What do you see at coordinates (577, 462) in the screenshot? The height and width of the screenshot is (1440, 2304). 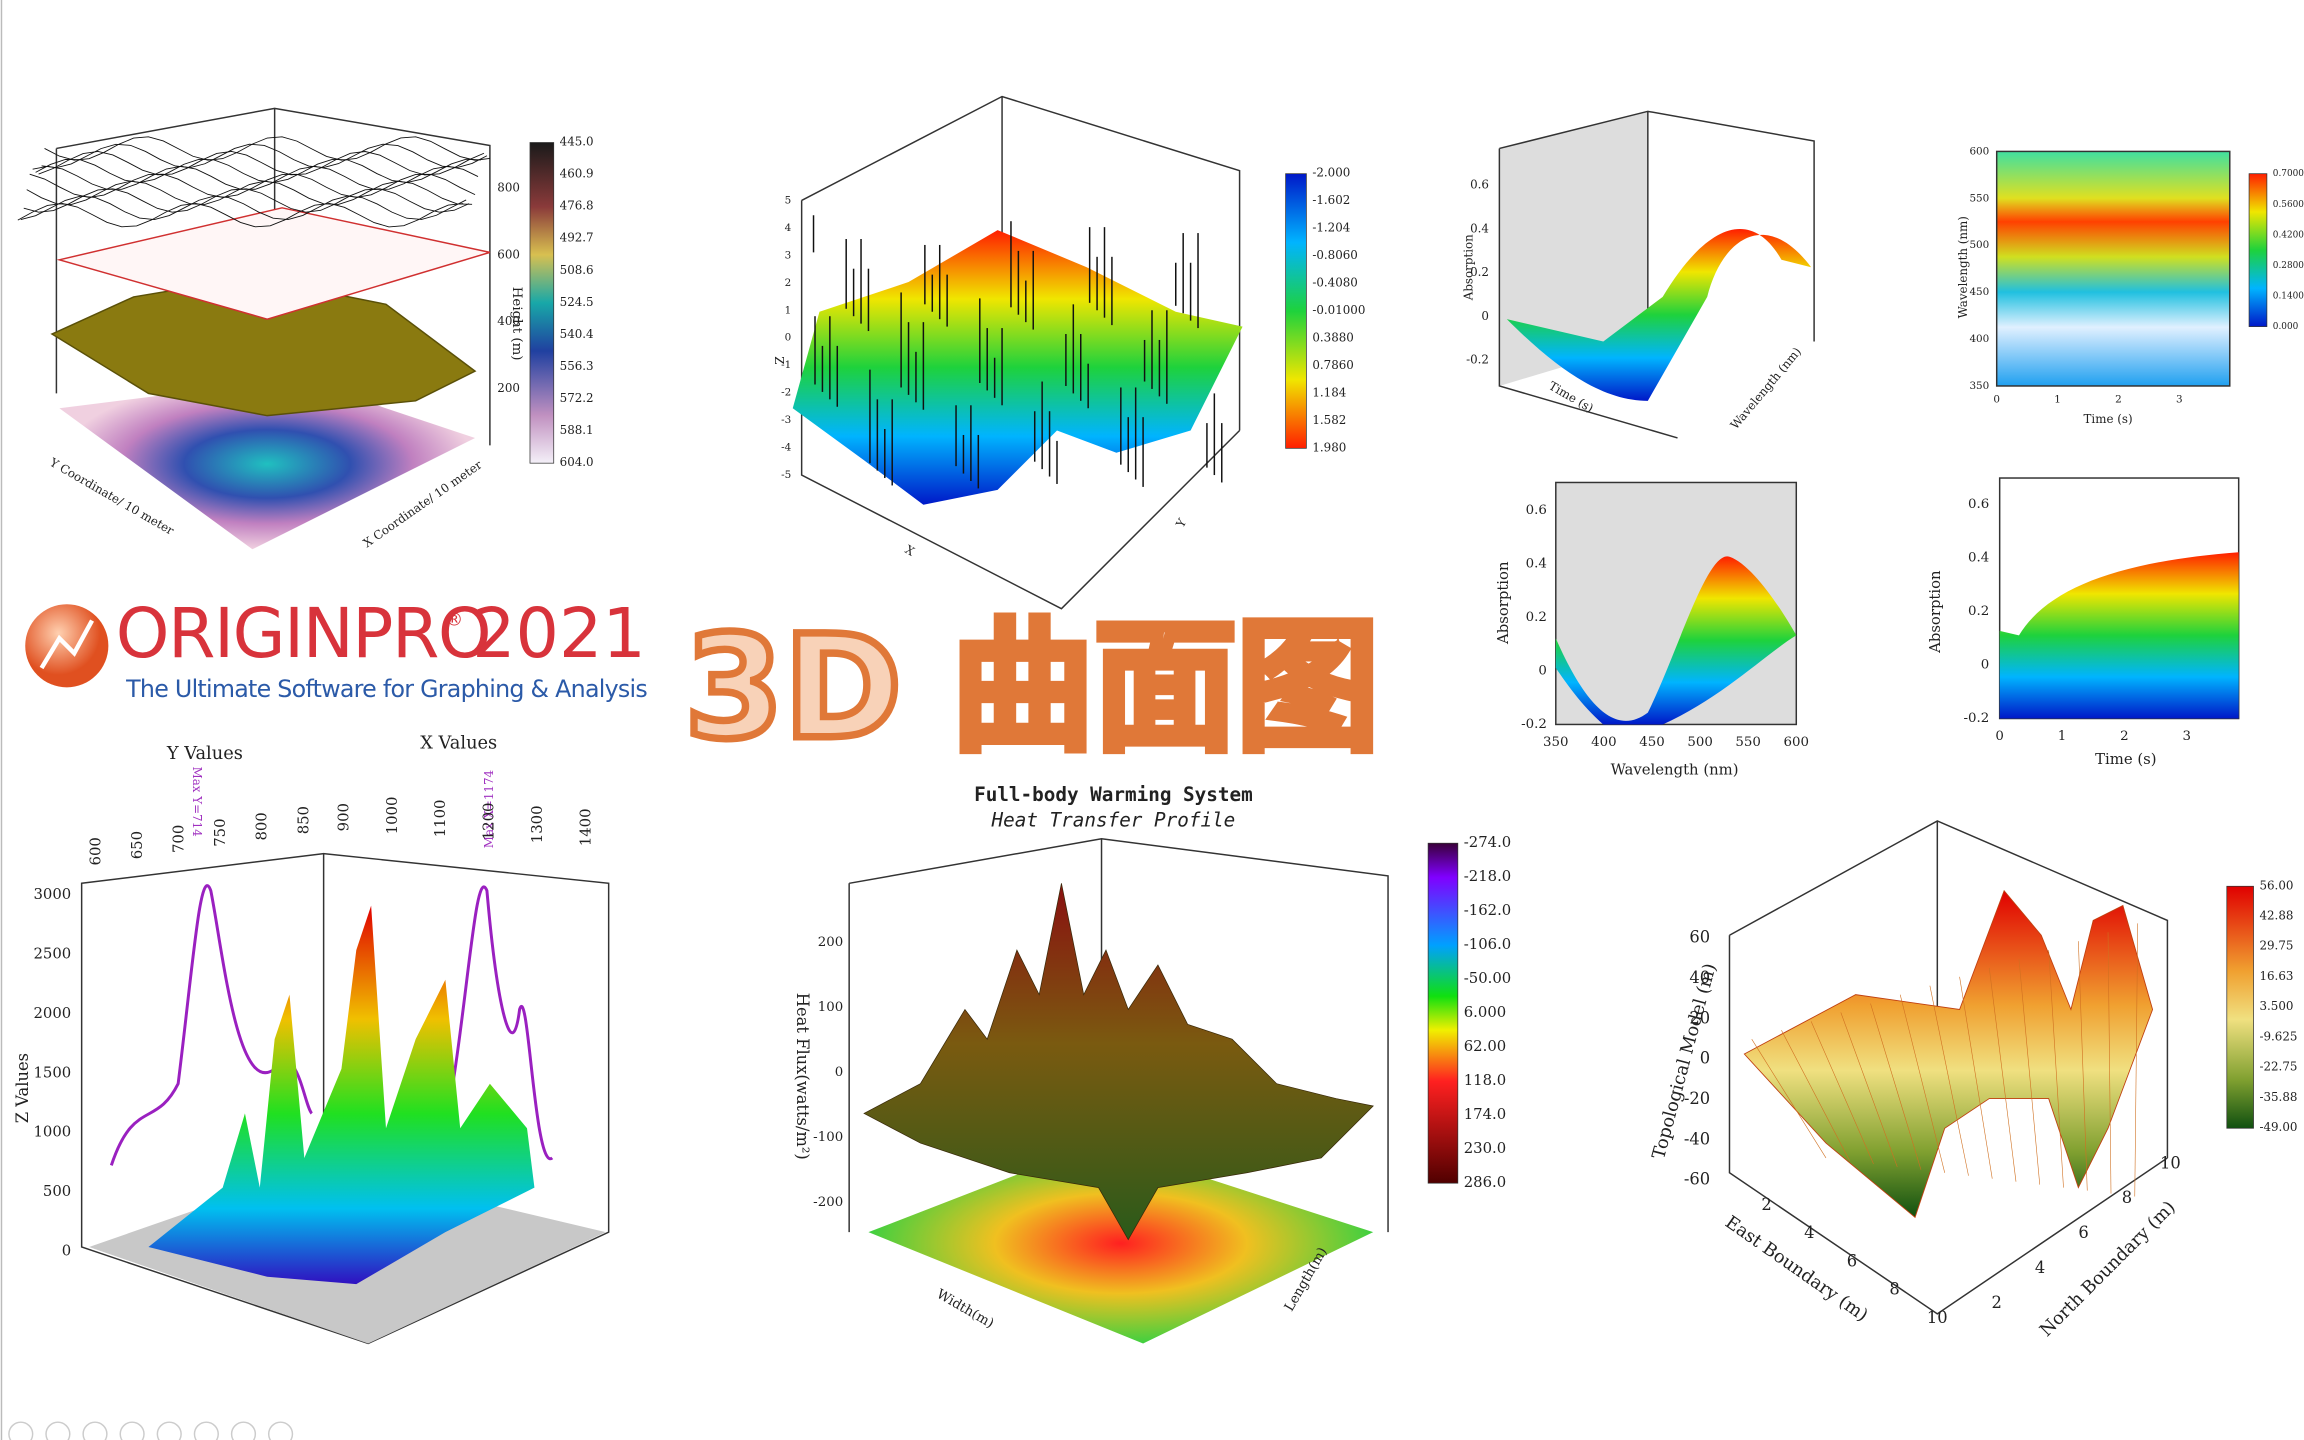 I see `colorbar-label: 604.0` at bounding box center [577, 462].